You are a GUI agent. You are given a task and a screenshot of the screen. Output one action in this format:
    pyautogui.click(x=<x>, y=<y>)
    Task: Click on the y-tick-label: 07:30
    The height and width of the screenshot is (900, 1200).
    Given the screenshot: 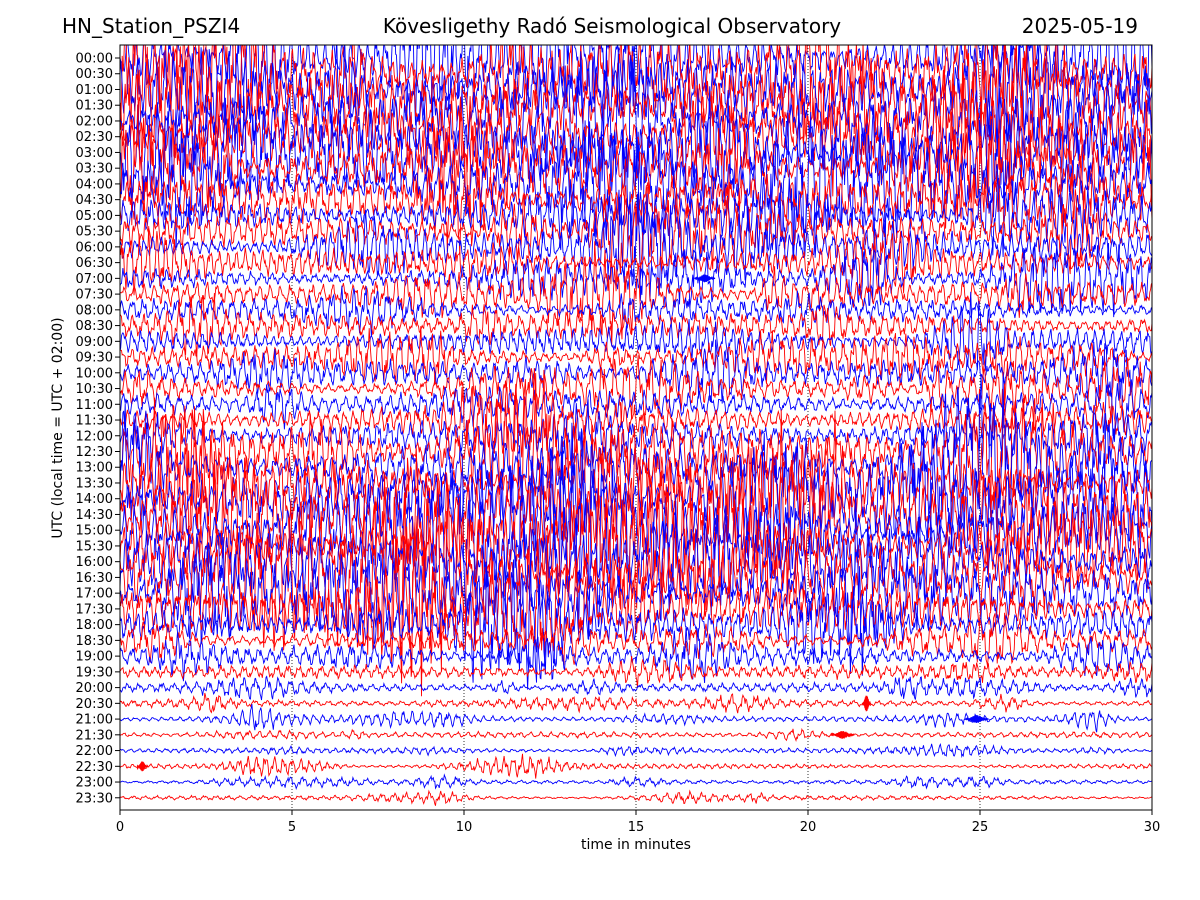 What is the action you would take?
    pyautogui.click(x=94, y=295)
    